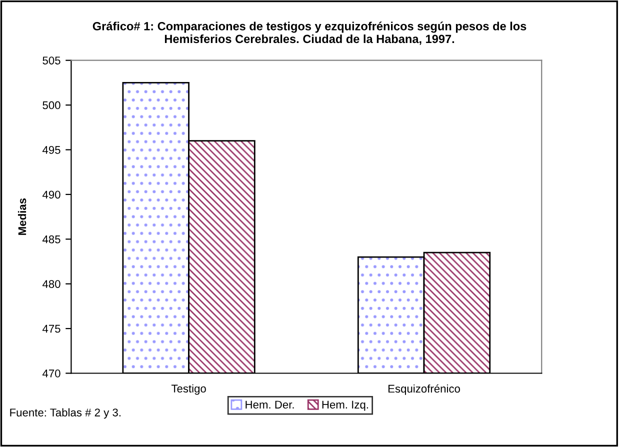  I want to click on legend-label: Hem. Izq., so click(345, 405).